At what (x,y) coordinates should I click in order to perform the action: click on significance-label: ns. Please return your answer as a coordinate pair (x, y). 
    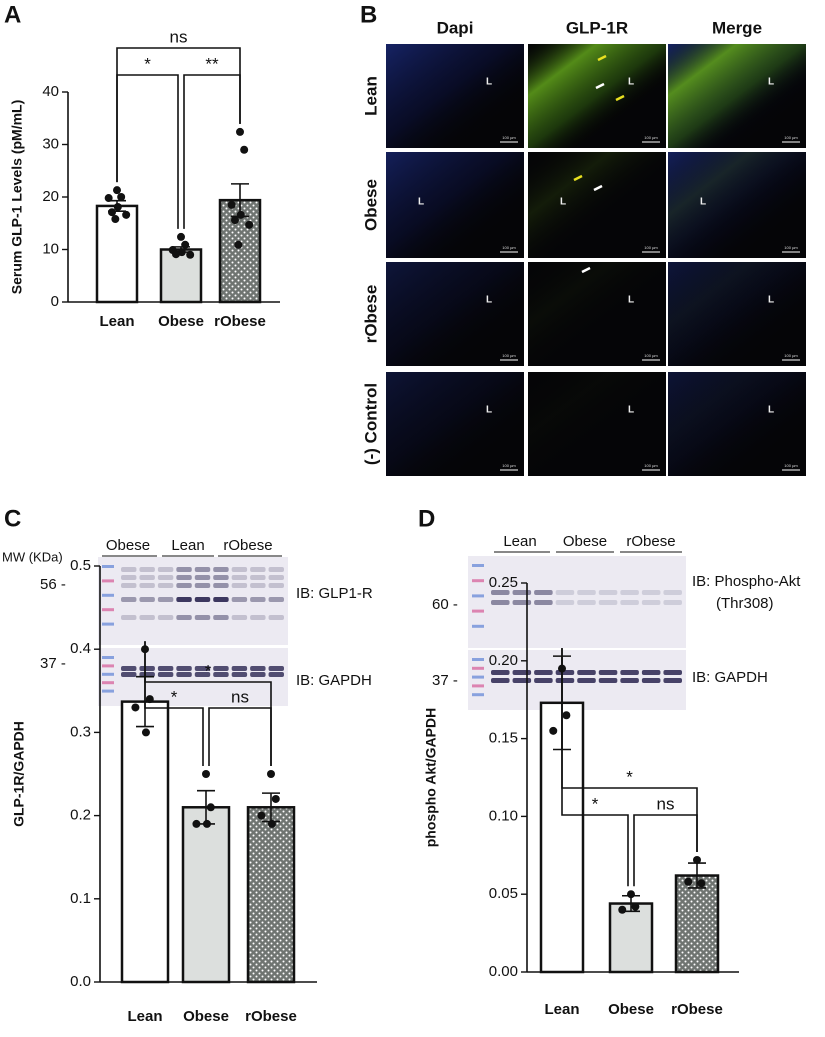
    Looking at the image, I should click on (666, 803).